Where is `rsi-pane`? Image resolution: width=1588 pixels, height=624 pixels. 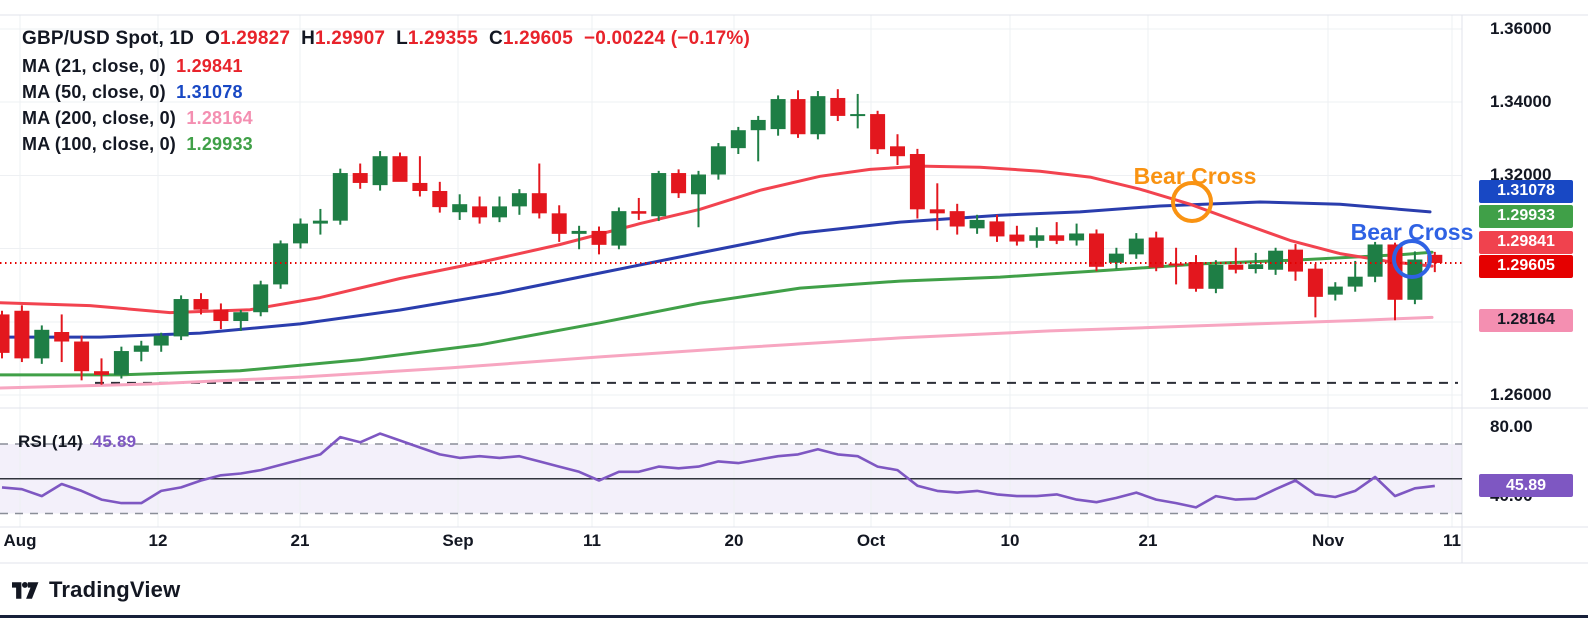 rsi-pane is located at coordinates (731, 473).